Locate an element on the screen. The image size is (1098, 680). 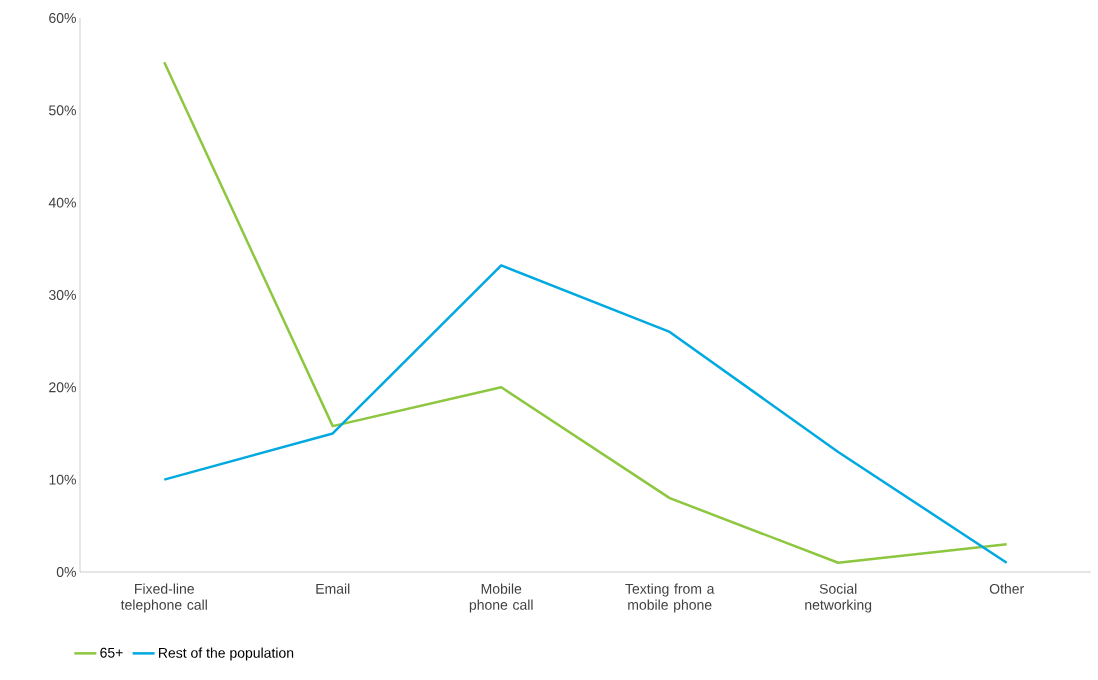
y-tick-label: 40% is located at coordinates (62, 202).